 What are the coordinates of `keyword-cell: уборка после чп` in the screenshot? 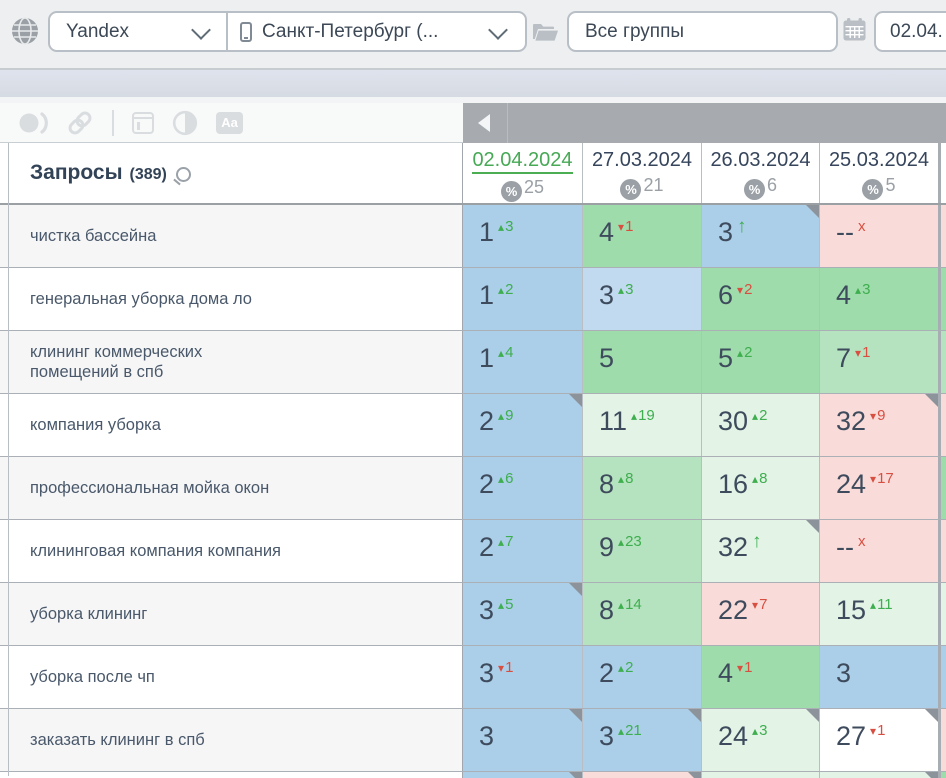 It's located at (236, 677).